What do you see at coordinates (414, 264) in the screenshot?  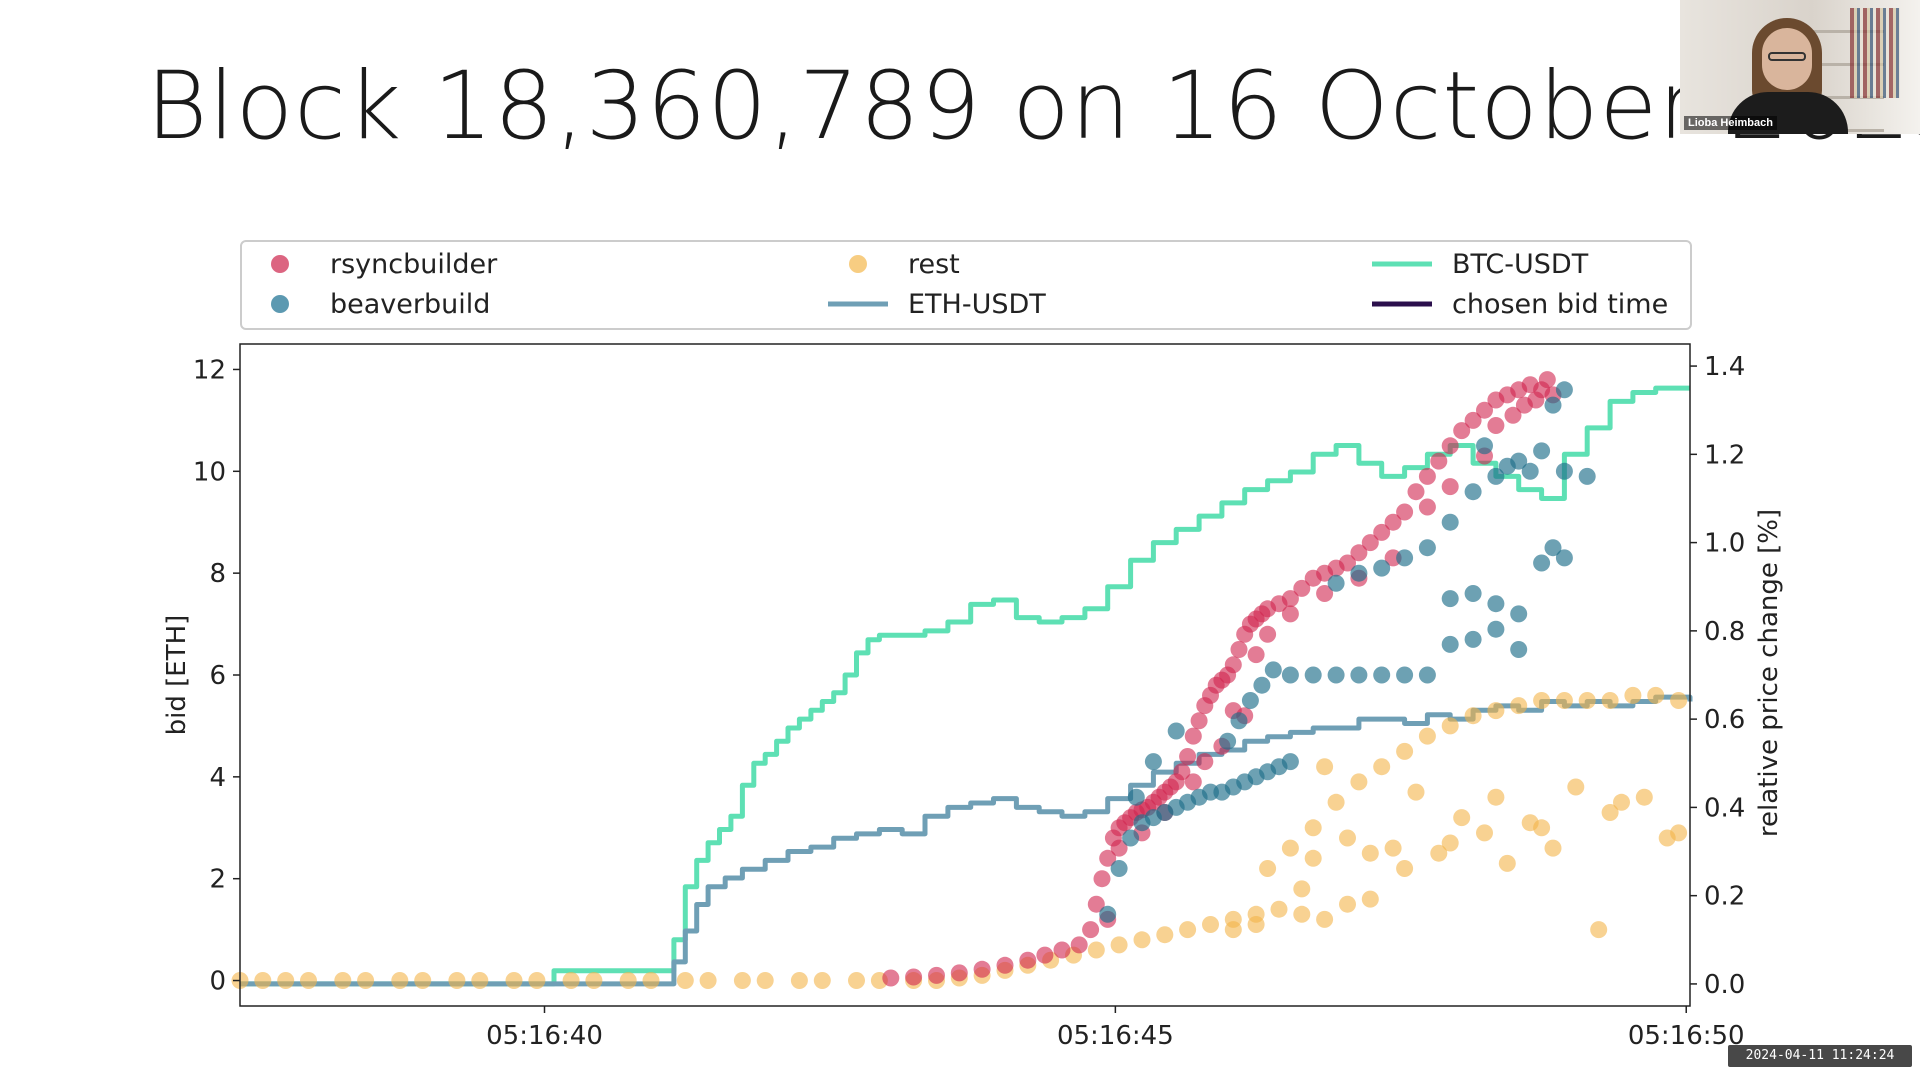 I see `legend-label: rsyncbuilder` at bounding box center [414, 264].